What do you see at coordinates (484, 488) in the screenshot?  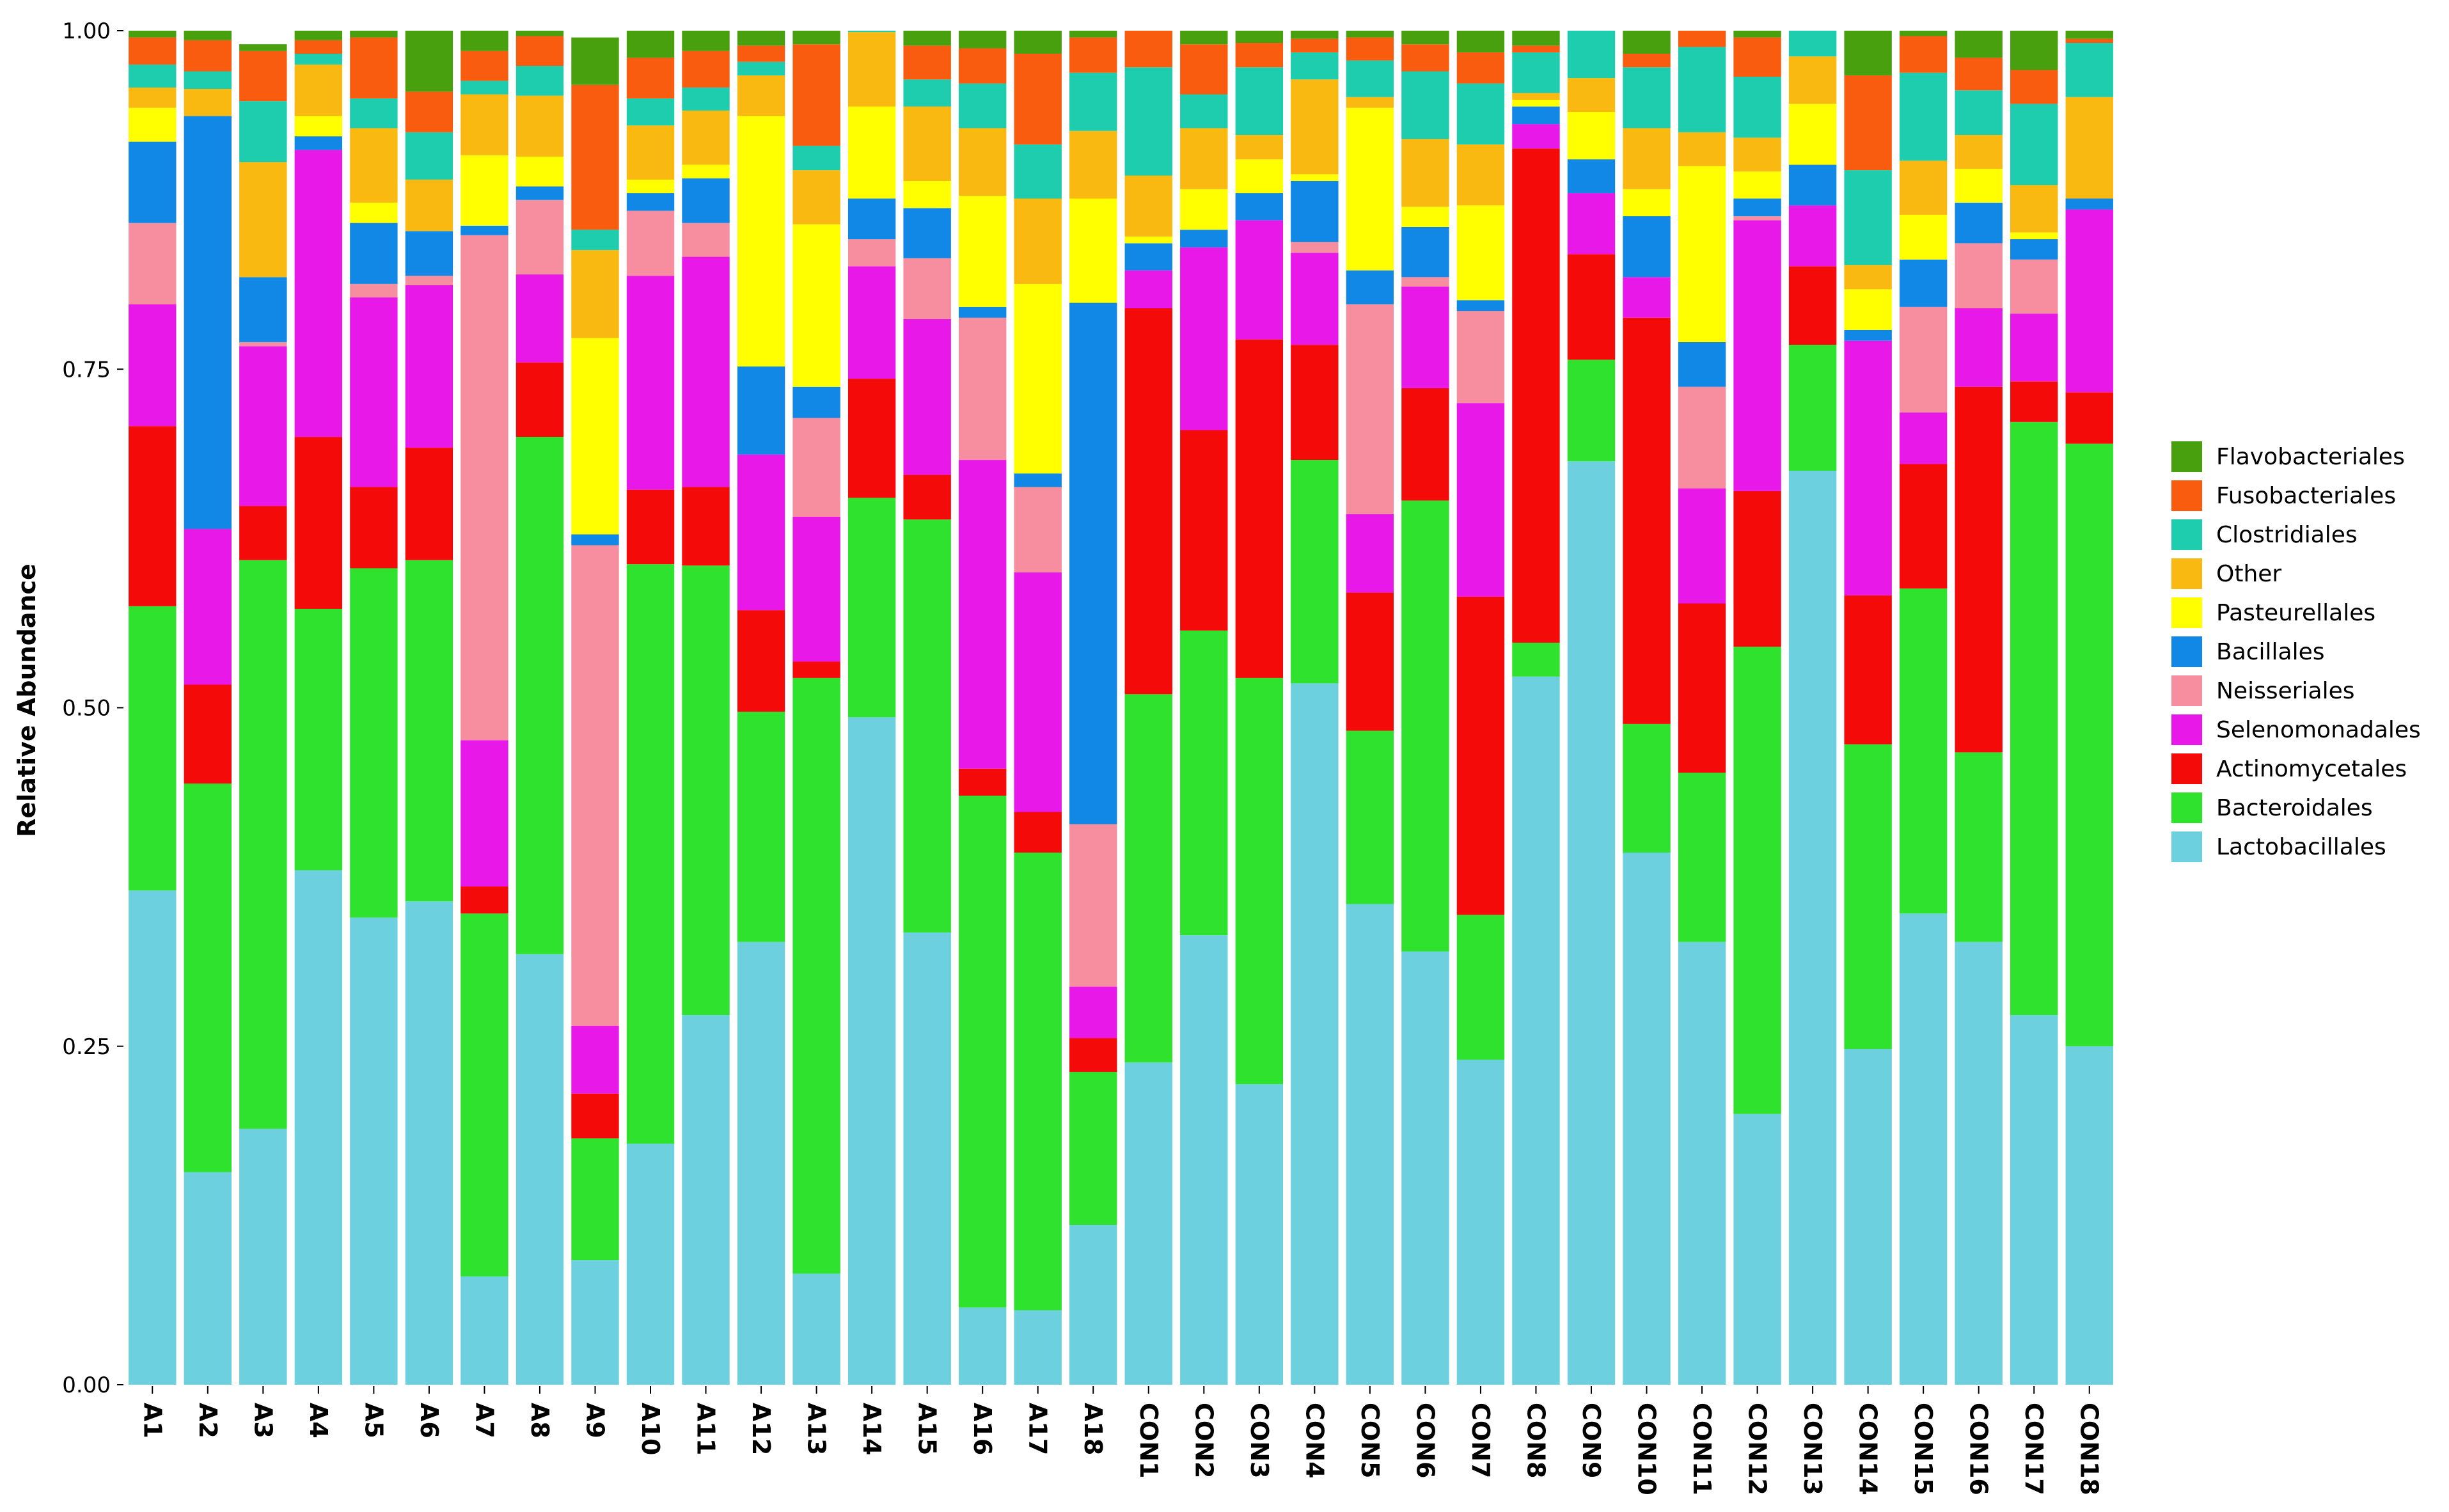 I see `bar-segment-neisseriales-a7` at bounding box center [484, 488].